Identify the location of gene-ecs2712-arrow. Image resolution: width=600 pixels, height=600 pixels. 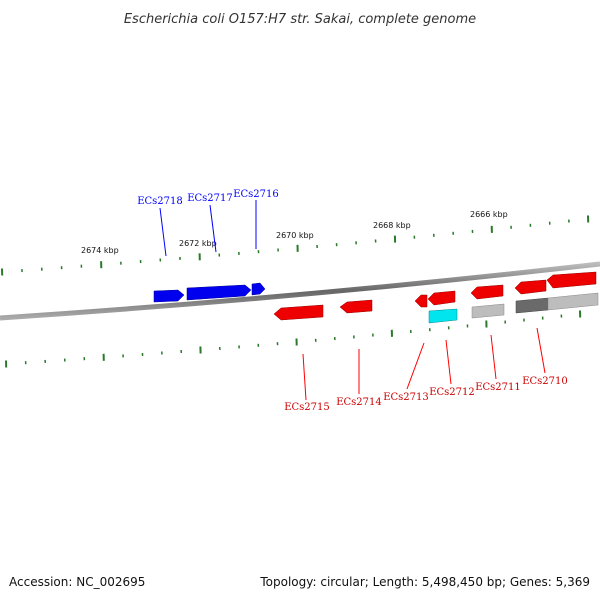
(441, 298).